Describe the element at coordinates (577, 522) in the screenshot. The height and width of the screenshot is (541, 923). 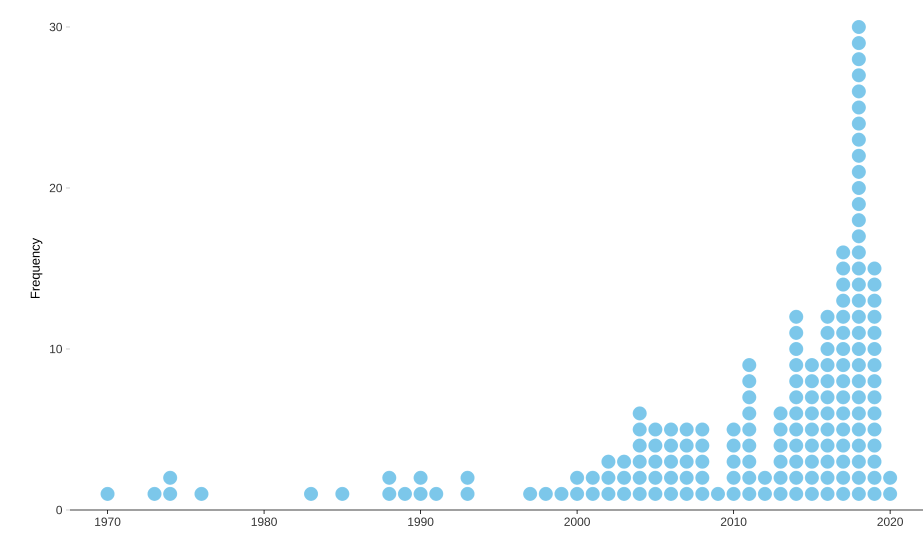
I see `x-tick-label: 2000` at that location.